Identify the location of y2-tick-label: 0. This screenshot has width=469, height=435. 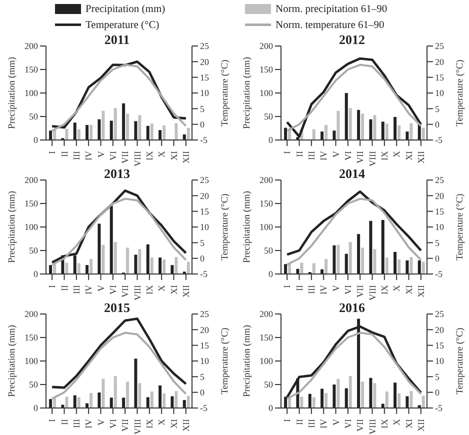
(437, 125).